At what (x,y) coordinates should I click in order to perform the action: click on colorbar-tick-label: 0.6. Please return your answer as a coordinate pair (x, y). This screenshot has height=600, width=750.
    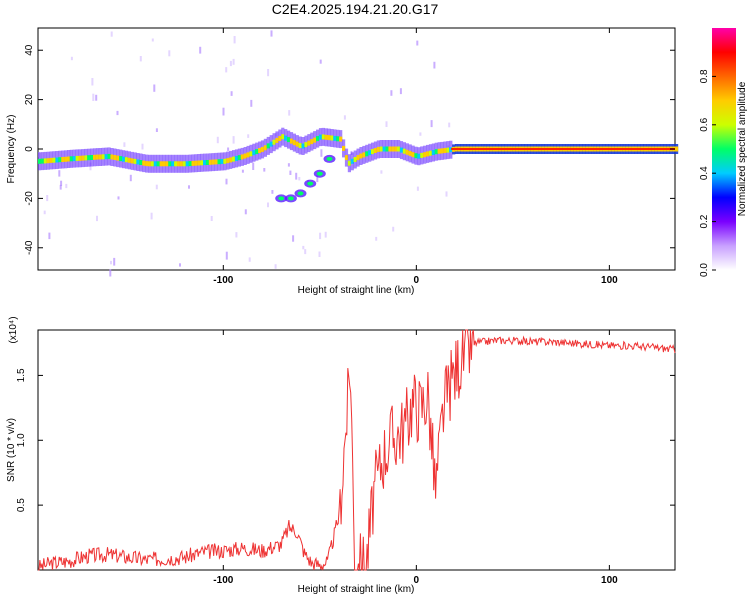
    Looking at the image, I should click on (704, 124).